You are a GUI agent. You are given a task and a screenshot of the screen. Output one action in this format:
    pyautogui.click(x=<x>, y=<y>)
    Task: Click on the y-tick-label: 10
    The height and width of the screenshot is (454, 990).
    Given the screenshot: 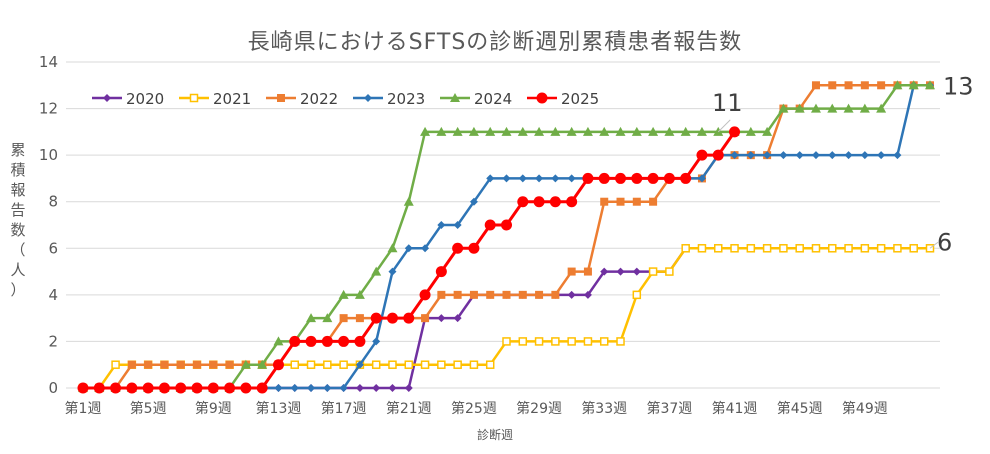 What is the action you would take?
    pyautogui.click(x=48, y=155)
    